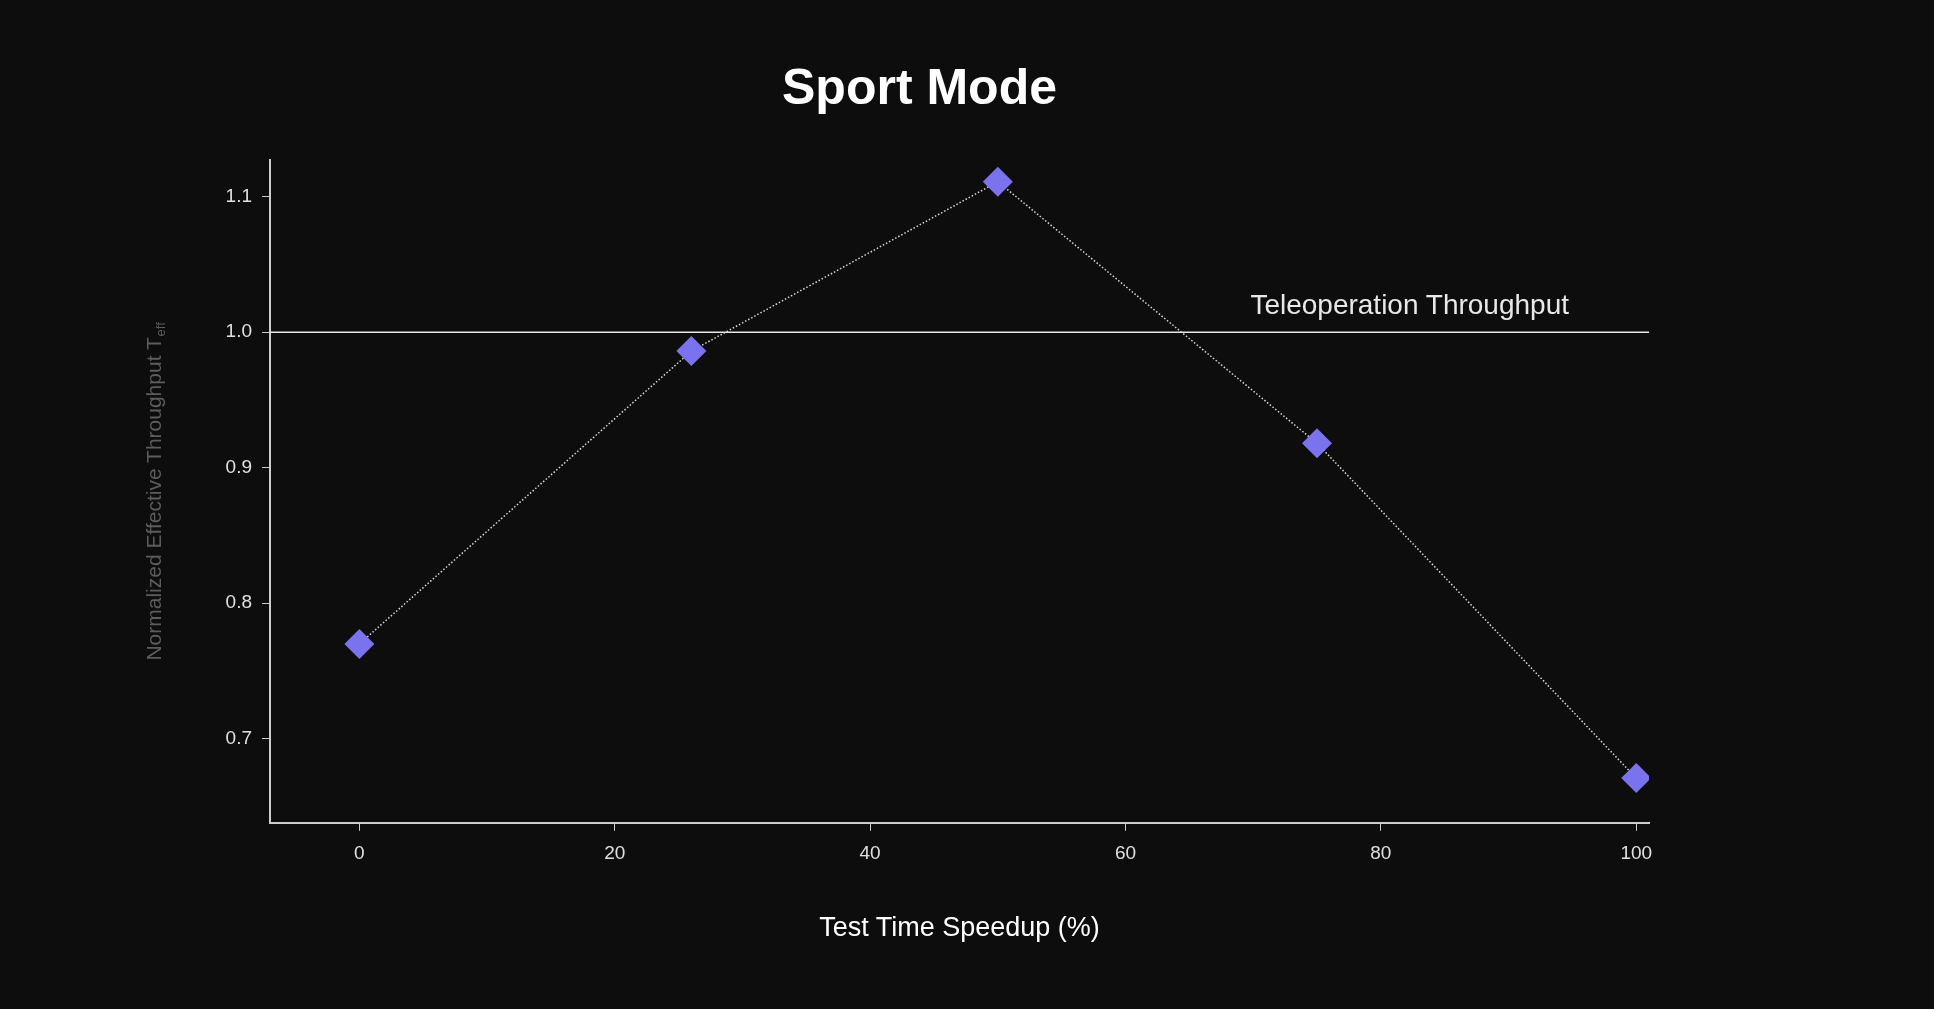 The width and height of the screenshot is (1934, 1009). What do you see at coordinates (359, 853) in the screenshot?
I see `x-tick-label: 0` at bounding box center [359, 853].